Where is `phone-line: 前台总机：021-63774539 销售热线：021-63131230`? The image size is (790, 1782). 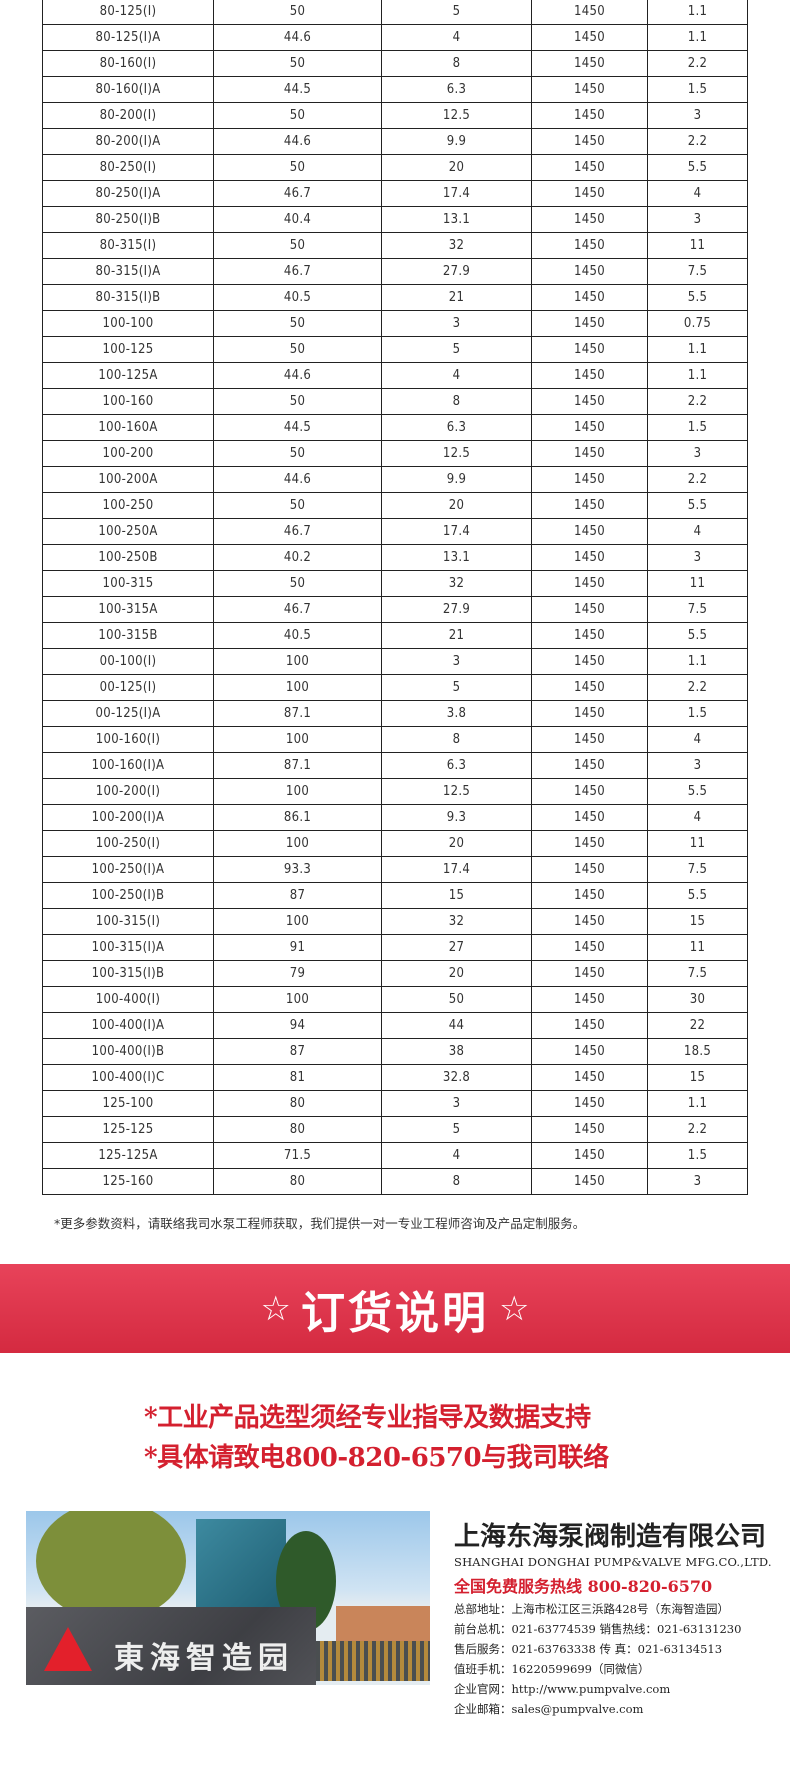
phone-line: 前台总机：021-63774539 销售热线：021-63131230 is located at coordinates (598, 1629).